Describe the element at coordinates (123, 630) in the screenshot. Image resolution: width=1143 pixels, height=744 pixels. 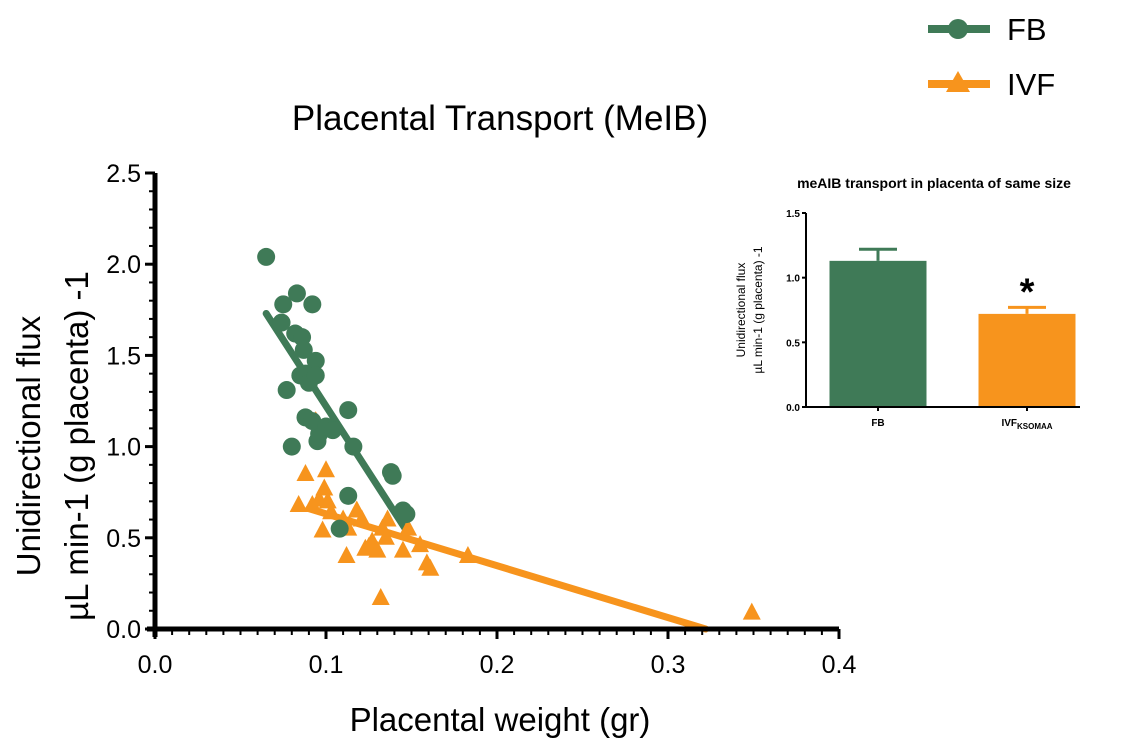
I see `y-tick-label: 0.0` at that location.